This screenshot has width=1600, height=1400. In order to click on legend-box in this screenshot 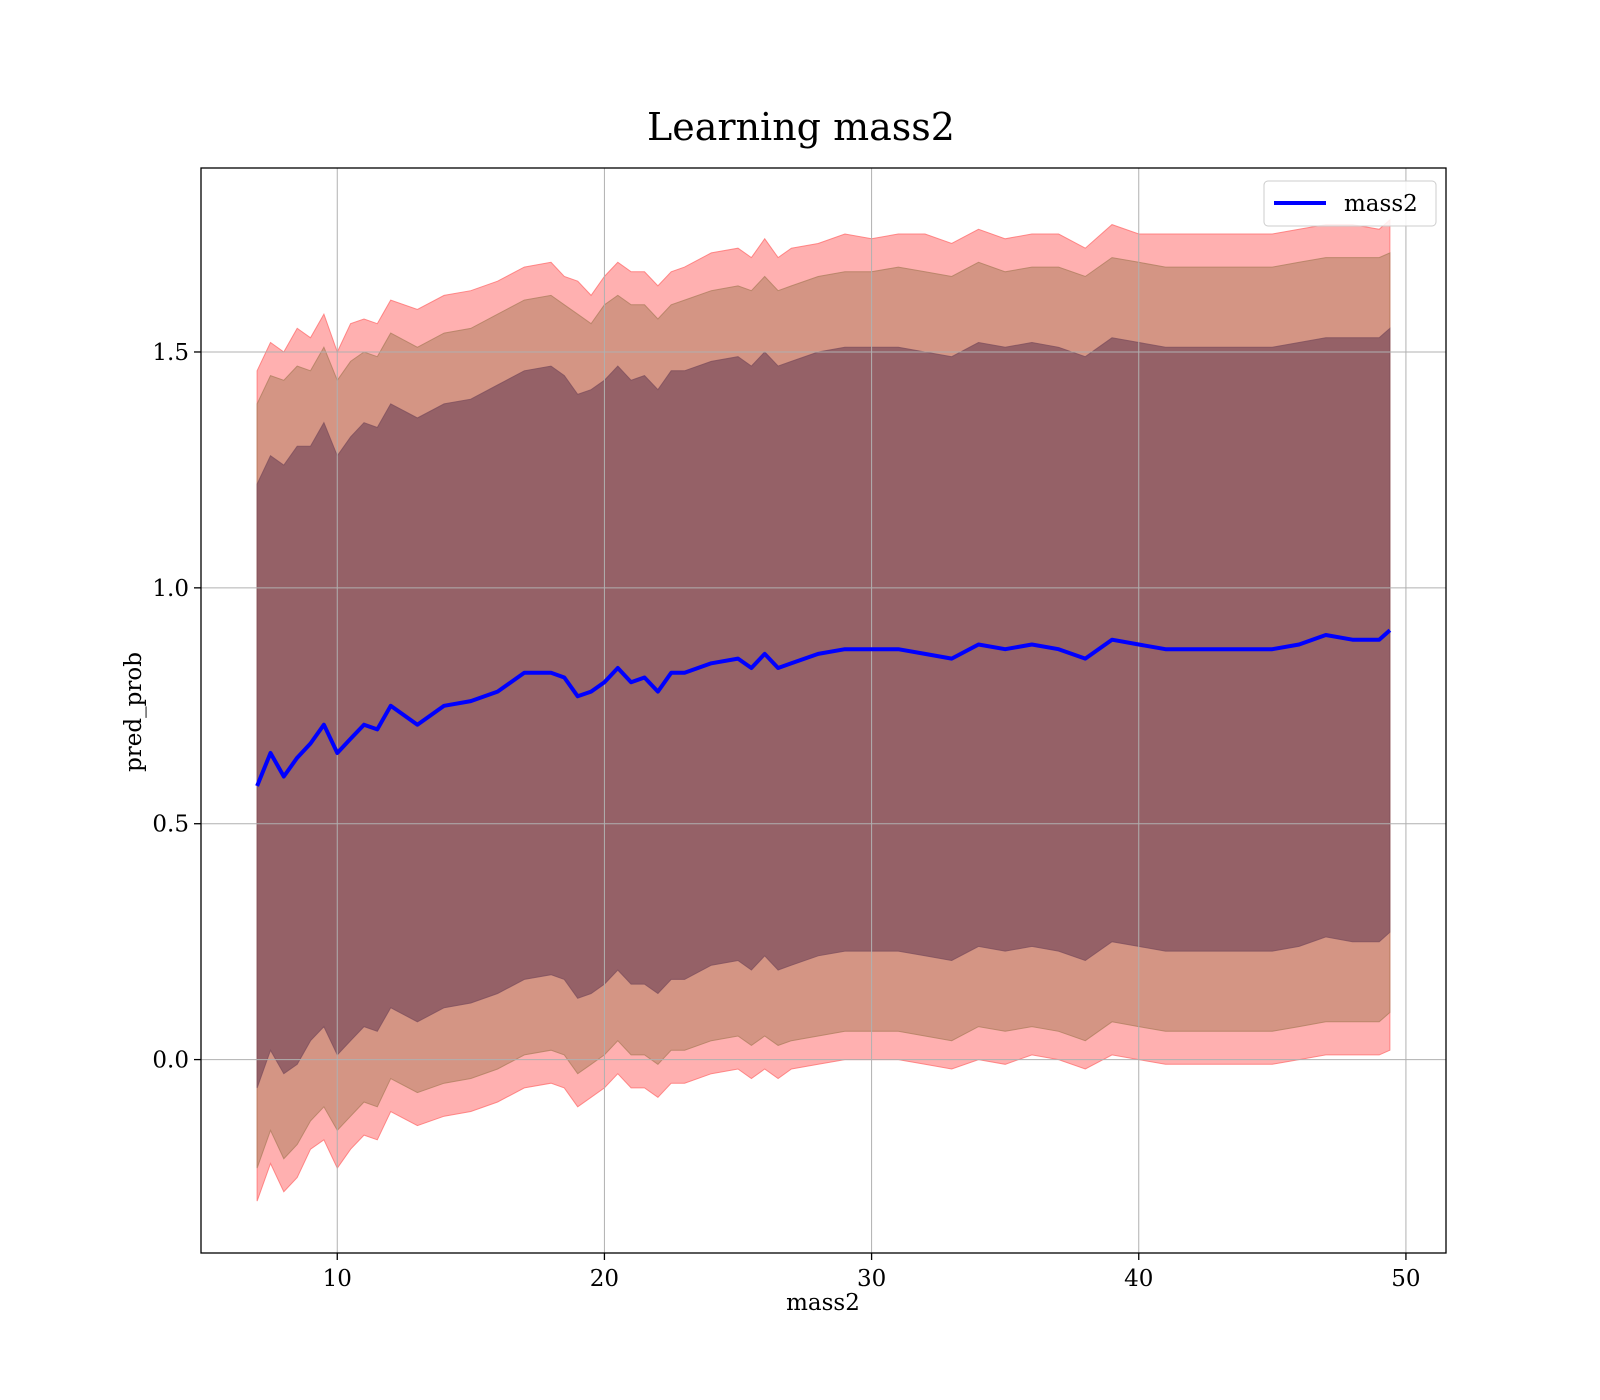, I will do `click(1350, 203)`.